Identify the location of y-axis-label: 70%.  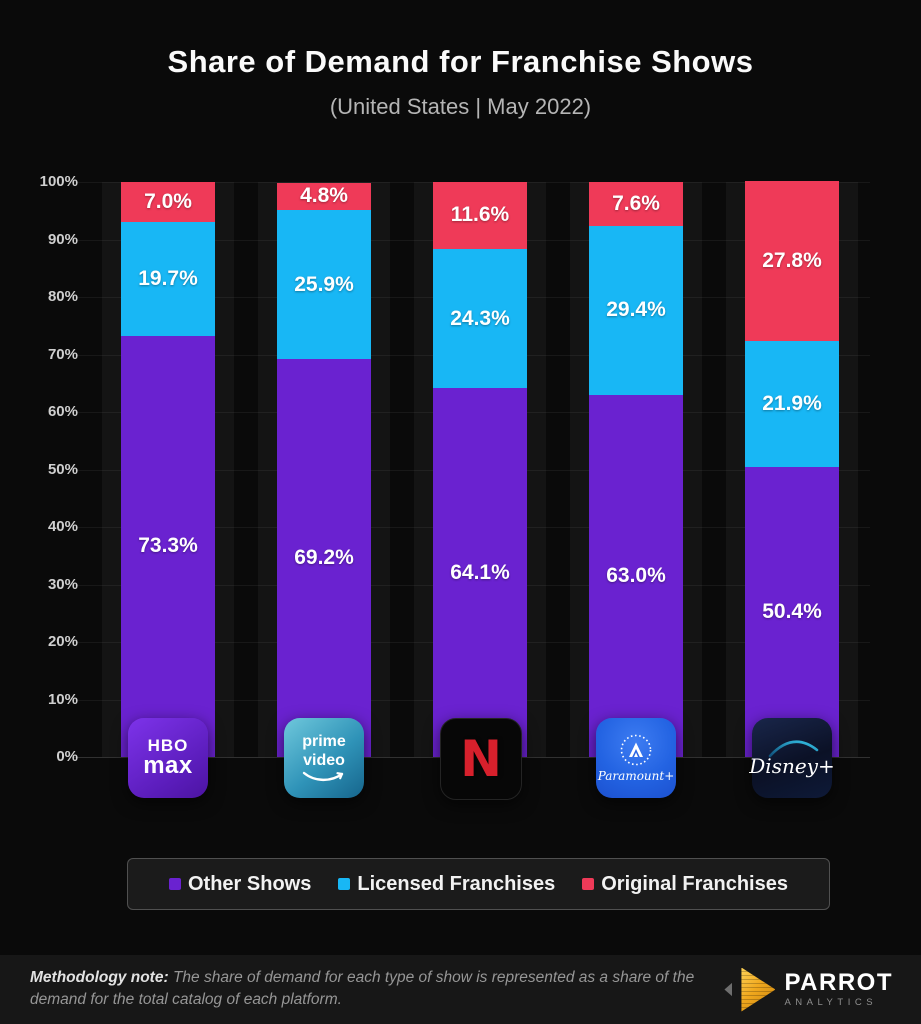
(62, 354).